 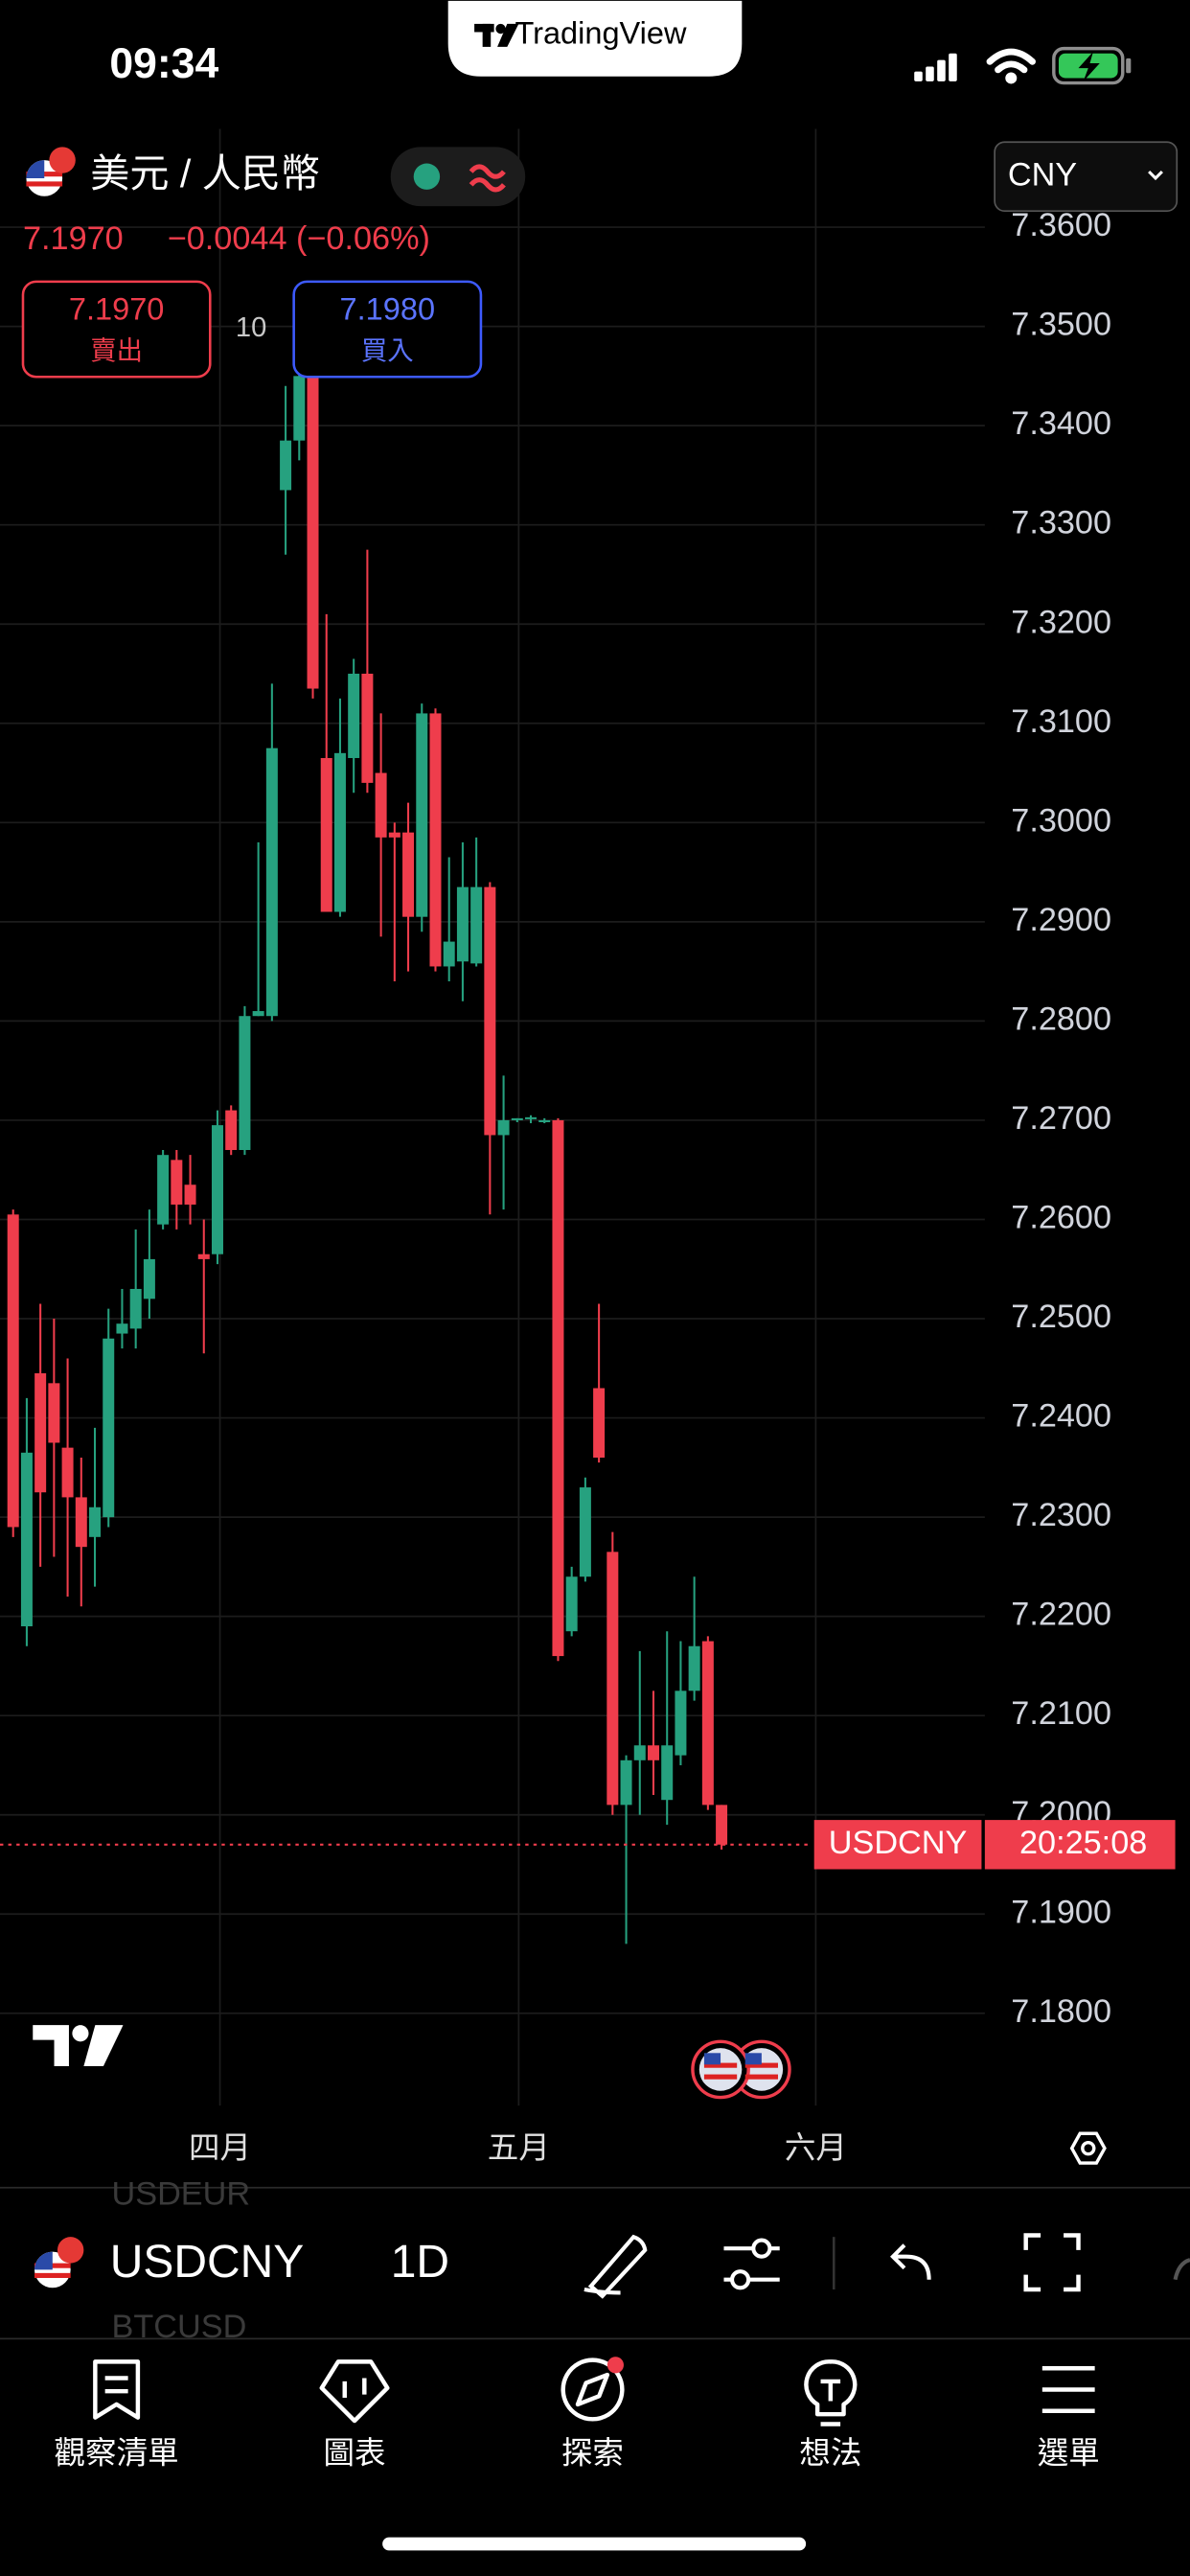 I want to click on notification-dot, so click(x=615, y=2365).